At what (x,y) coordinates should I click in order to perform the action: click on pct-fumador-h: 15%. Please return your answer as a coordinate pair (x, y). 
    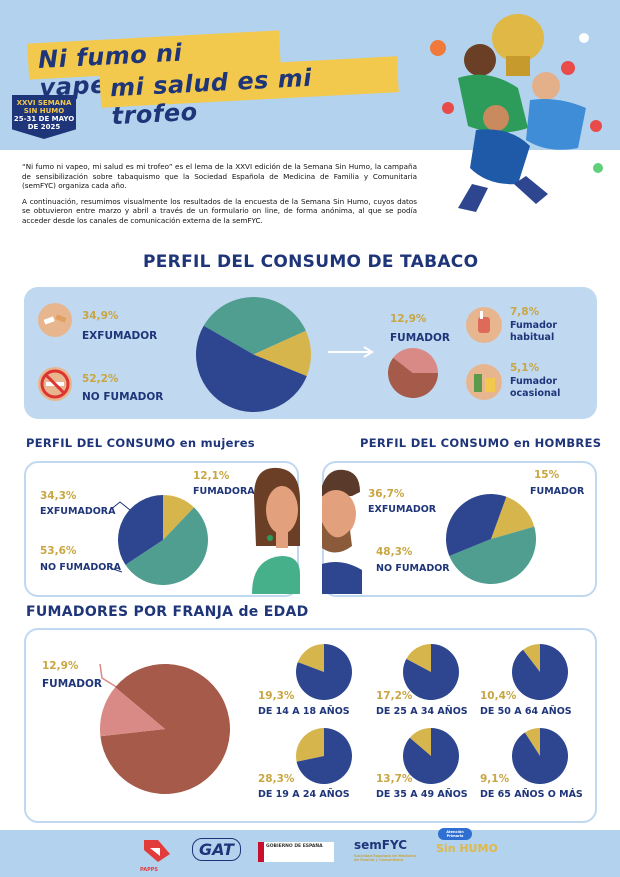
    Looking at the image, I should click on (547, 475).